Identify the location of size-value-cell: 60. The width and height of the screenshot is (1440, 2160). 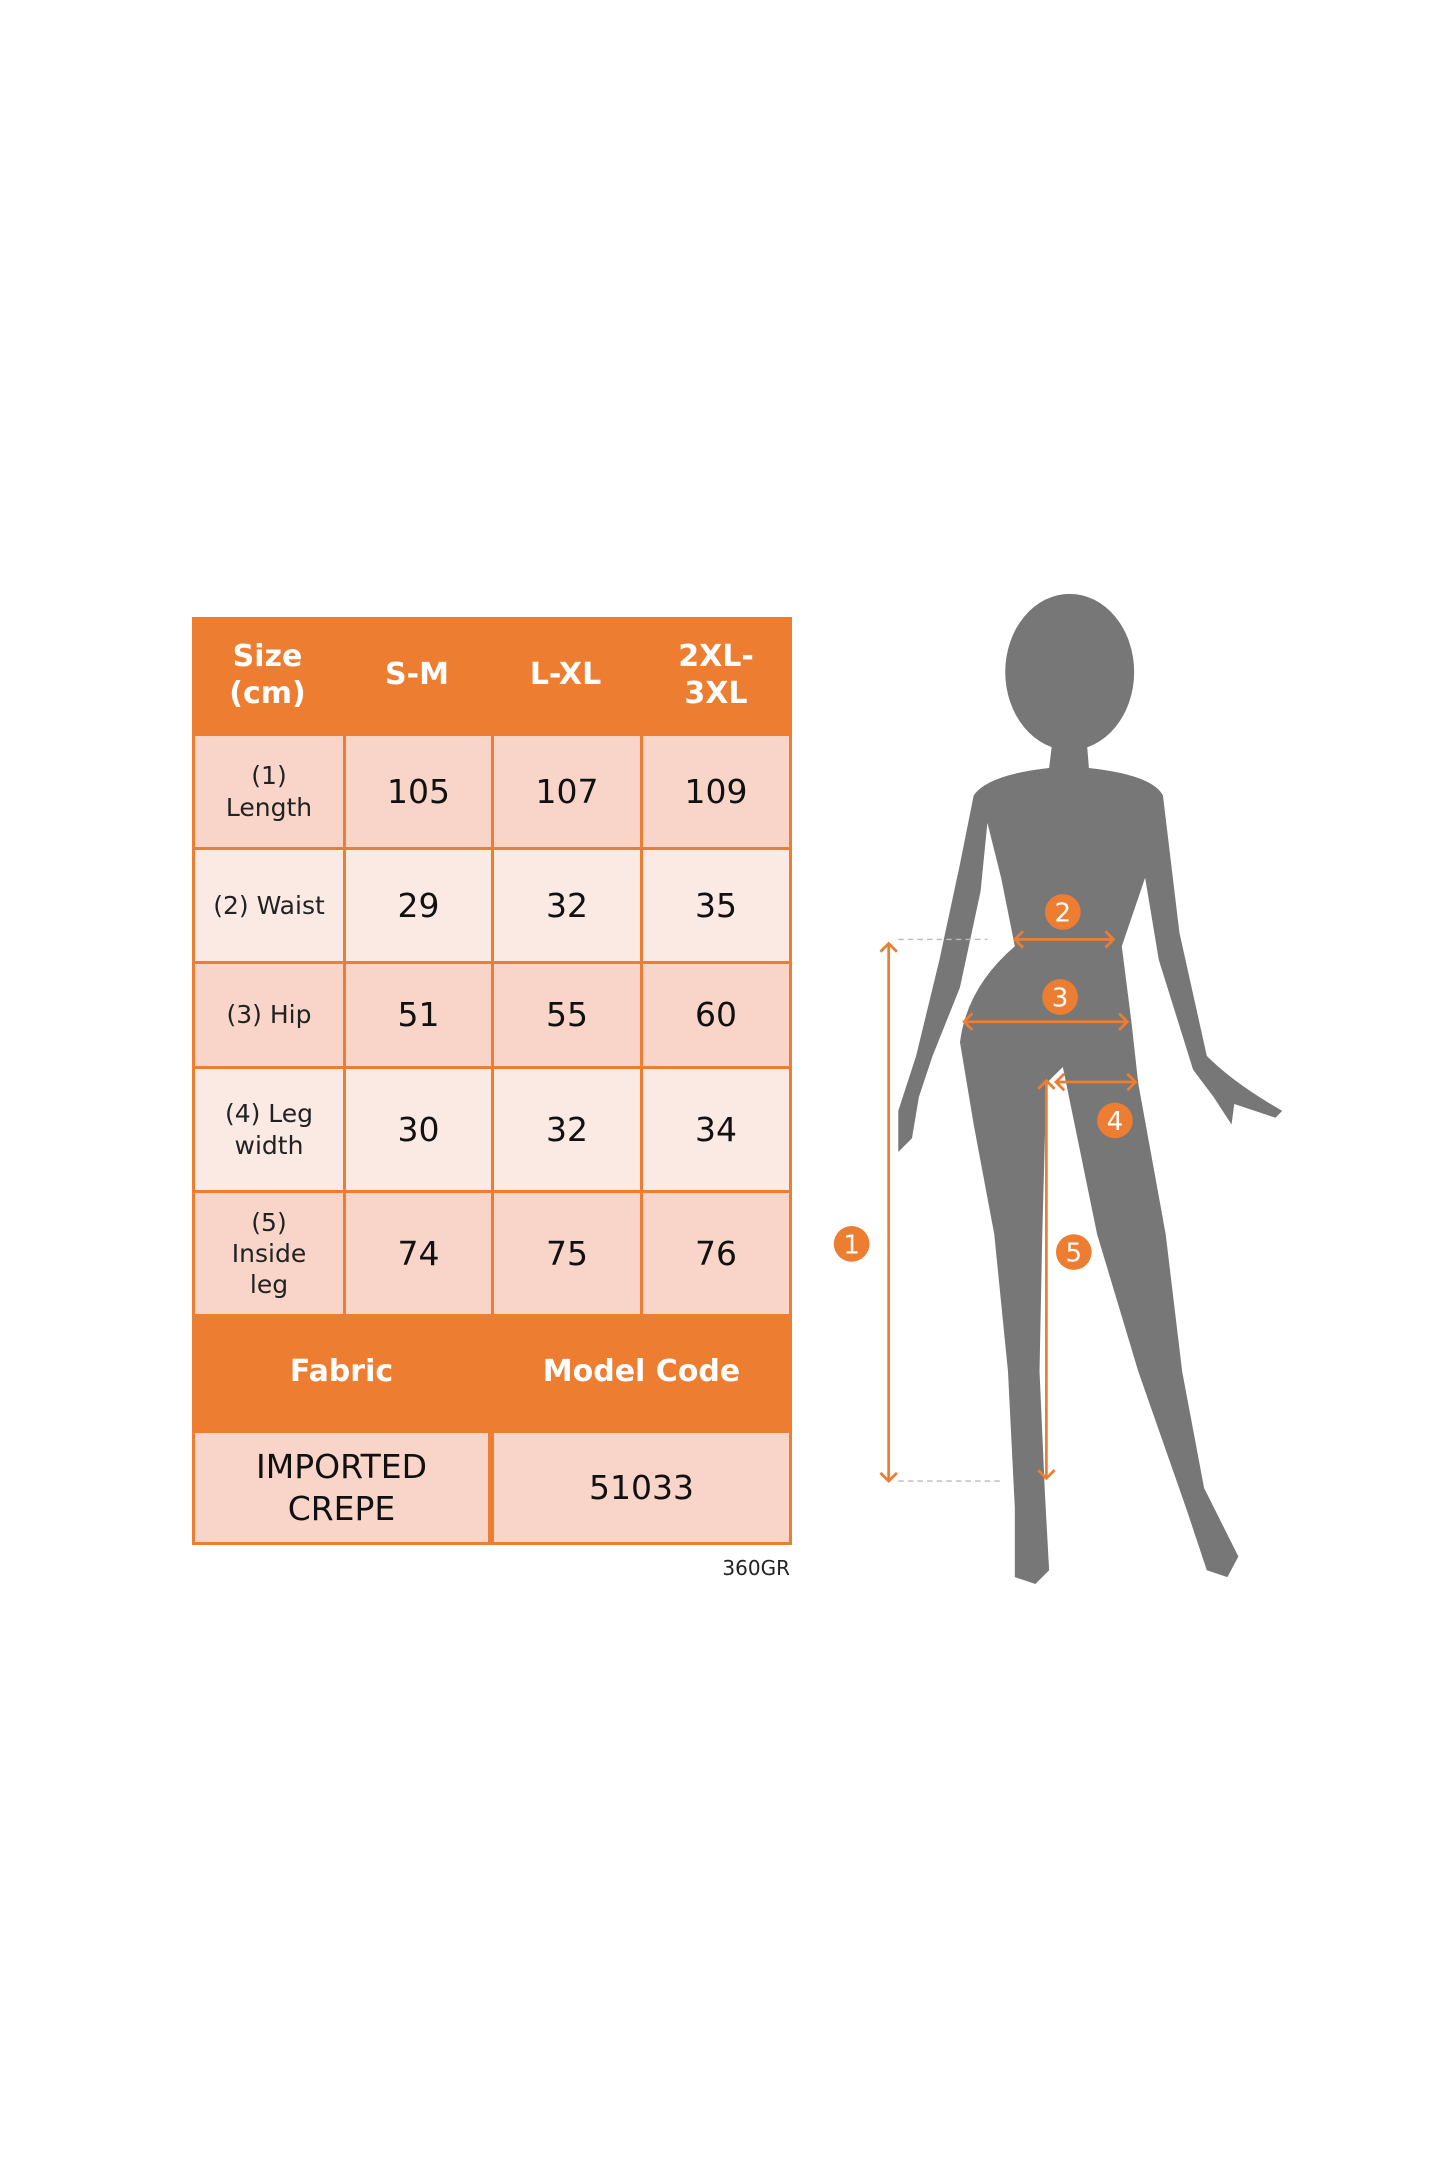
(716, 1015).